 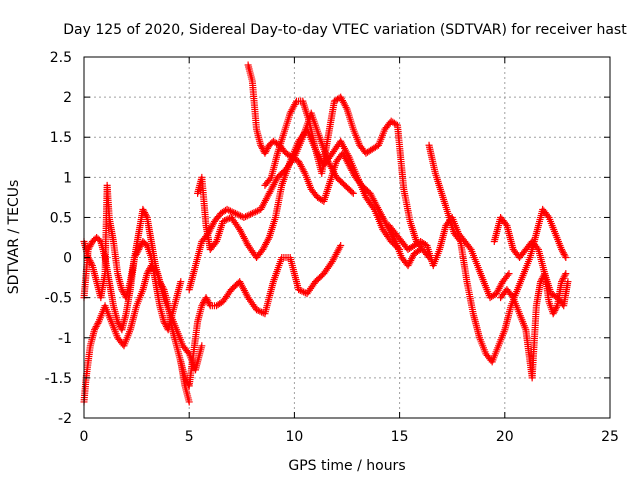 What do you see at coordinates (61, 138) in the screenshot?
I see `y-tick-label: 1.5` at bounding box center [61, 138].